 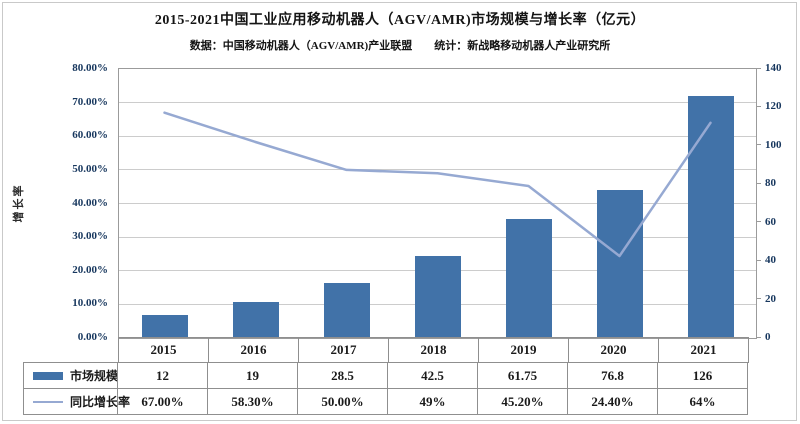 What do you see at coordinates (702, 375) in the screenshot?
I see `value-cell: 126` at bounding box center [702, 375].